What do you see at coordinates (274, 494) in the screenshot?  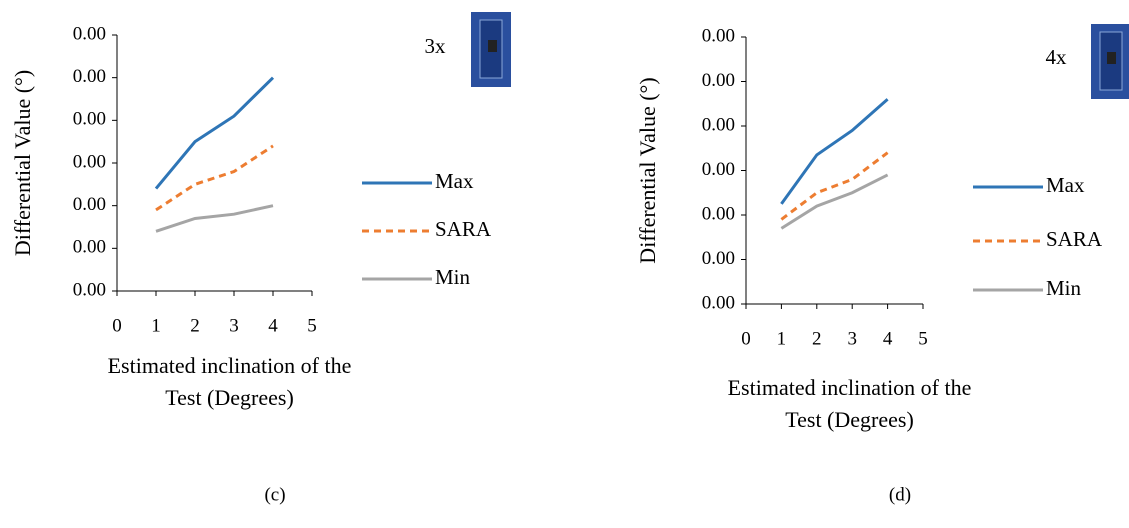 I see `caption: (c)` at bounding box center [274, 494].